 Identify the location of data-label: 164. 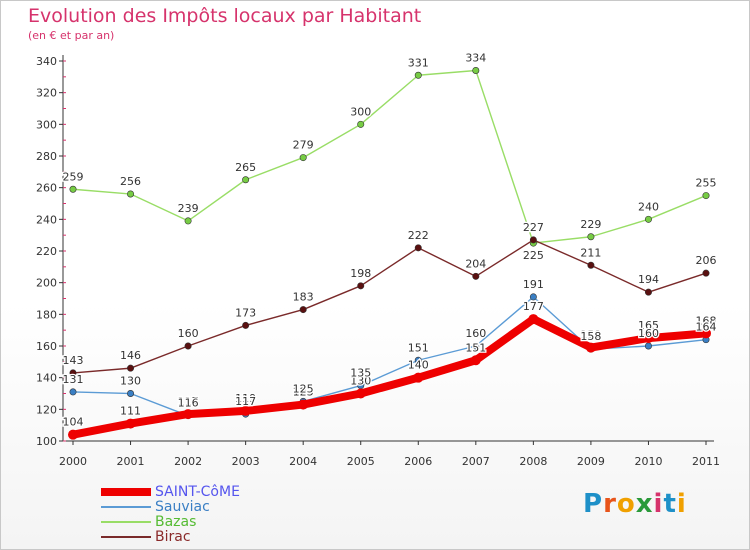
(706, 327).